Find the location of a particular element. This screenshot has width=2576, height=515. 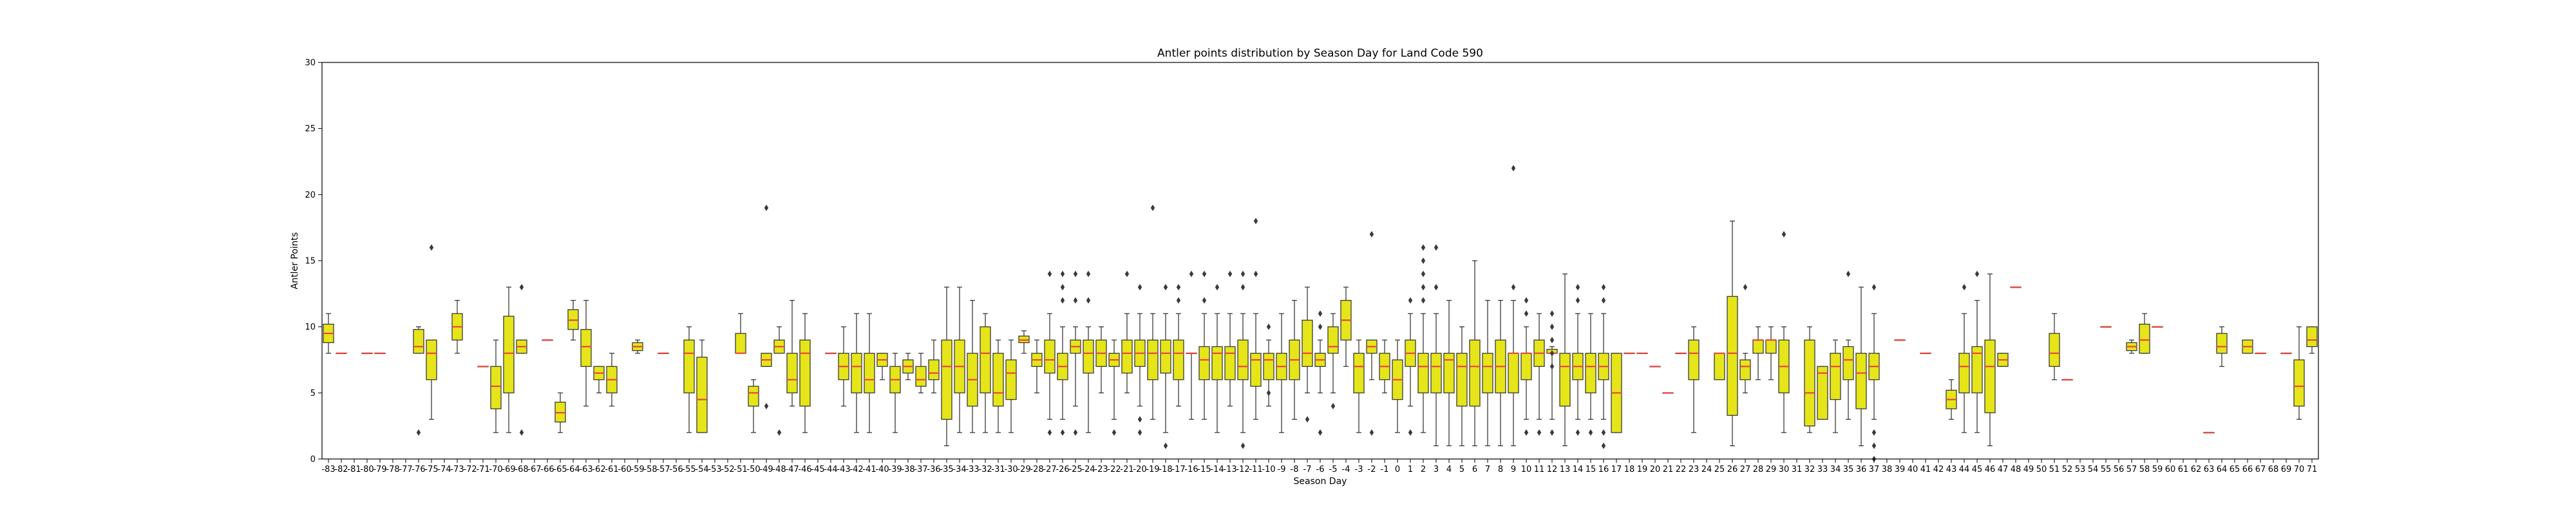

x-tick-label: 0 is located at coordinates (1397, 470).